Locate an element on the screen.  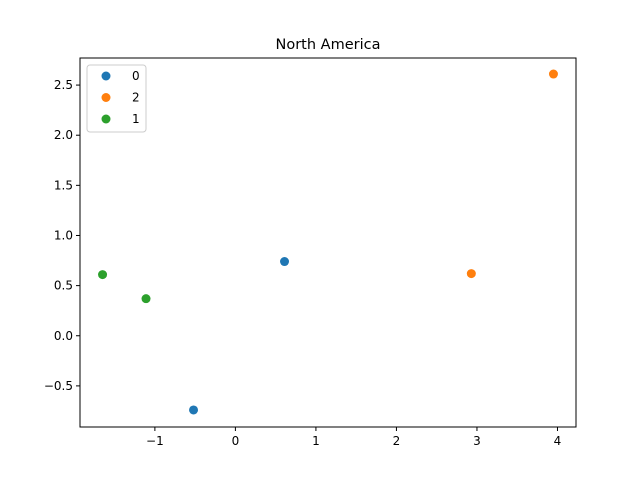
y-tick-label: 1.0 is located at coordinates (63, 235).